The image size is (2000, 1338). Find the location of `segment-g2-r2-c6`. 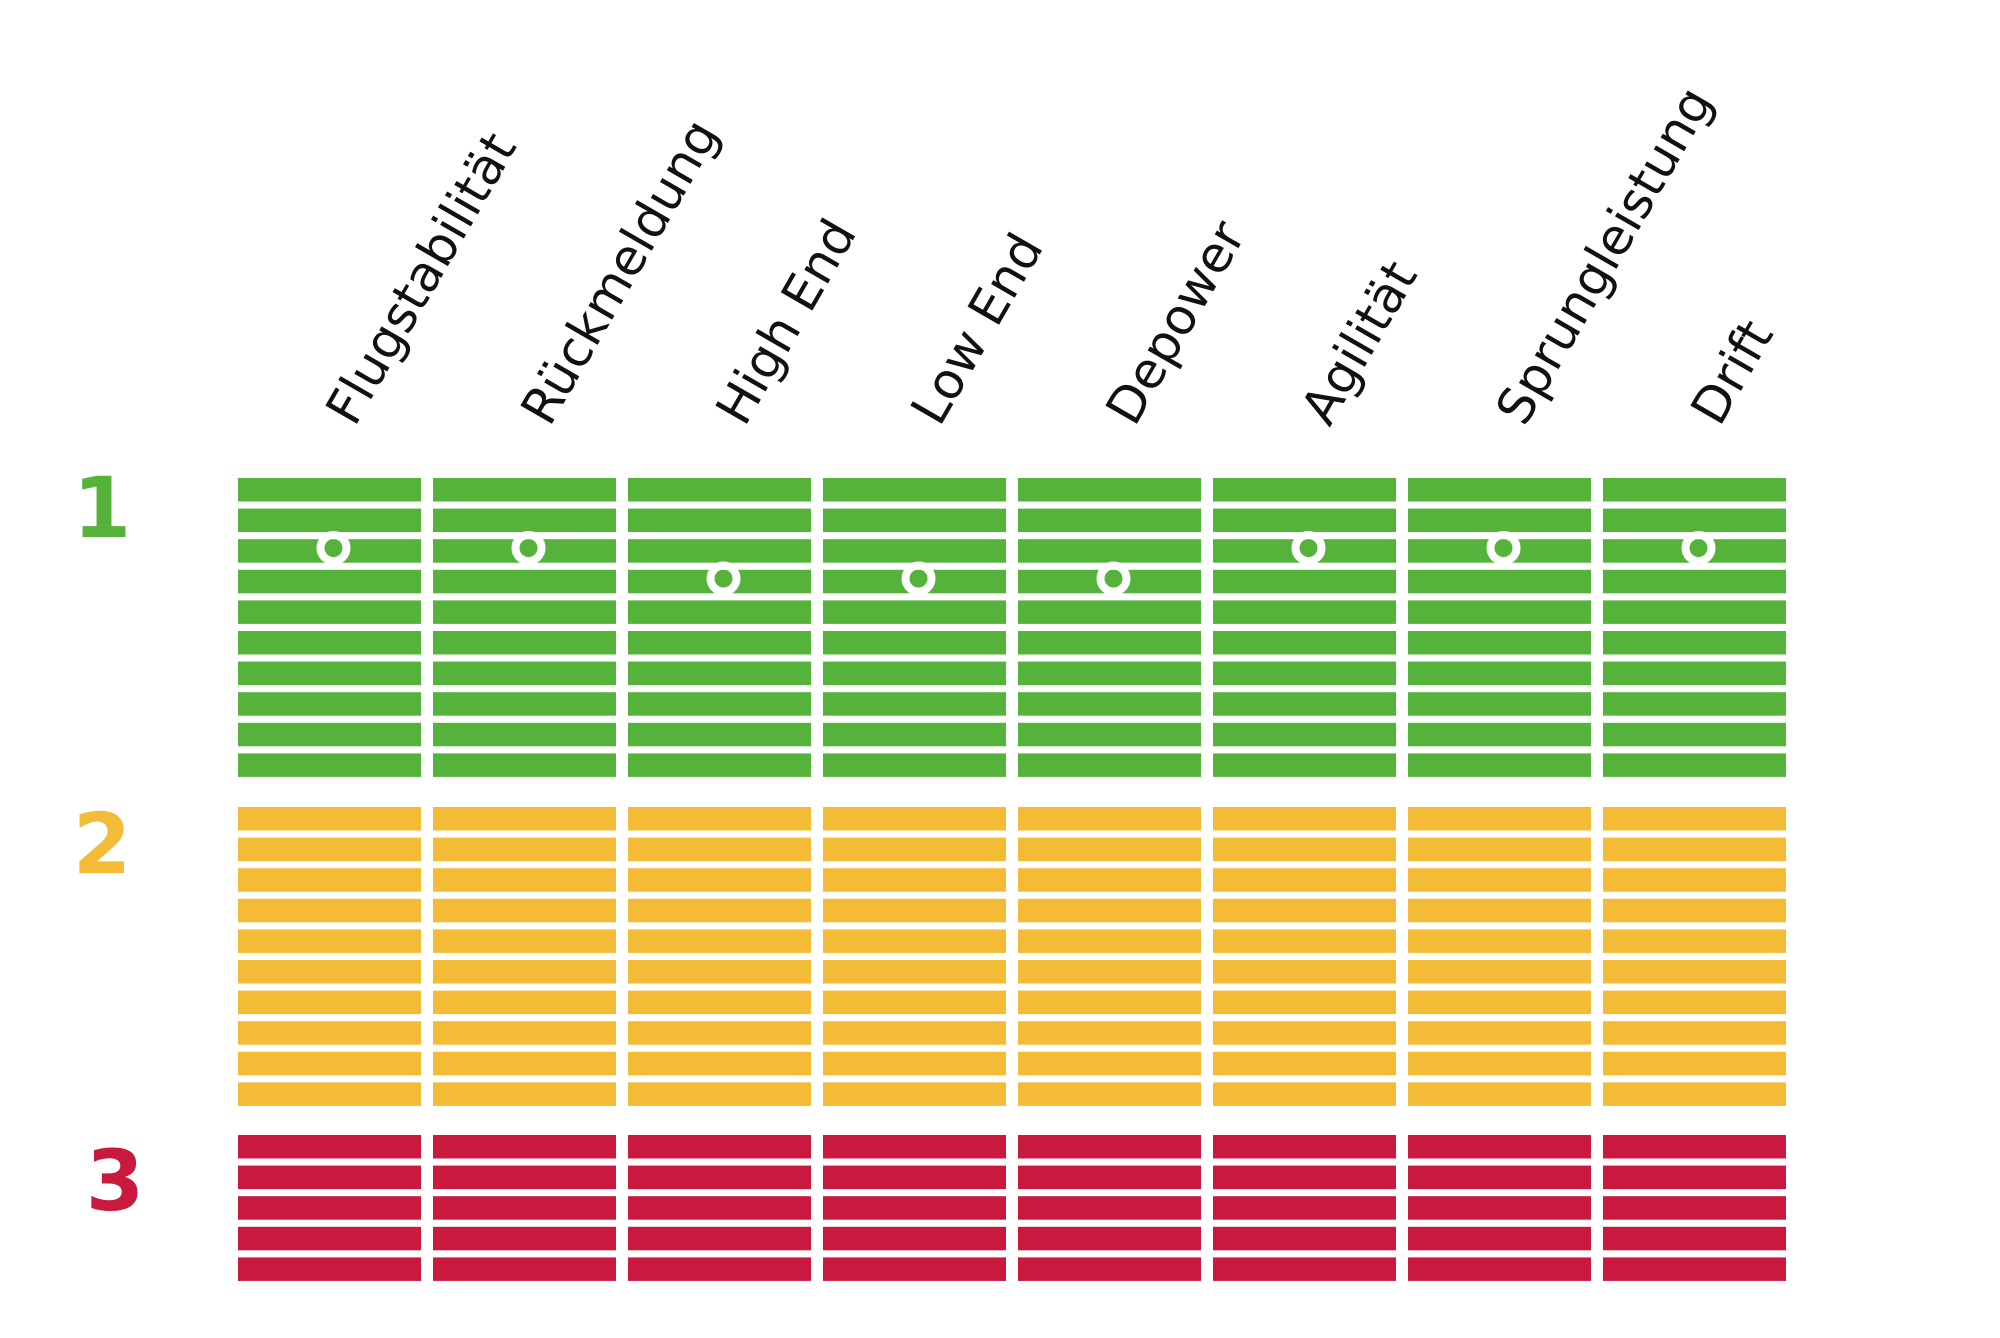

segment-g2-r2-c6 is located at coordinates (1304, 849).